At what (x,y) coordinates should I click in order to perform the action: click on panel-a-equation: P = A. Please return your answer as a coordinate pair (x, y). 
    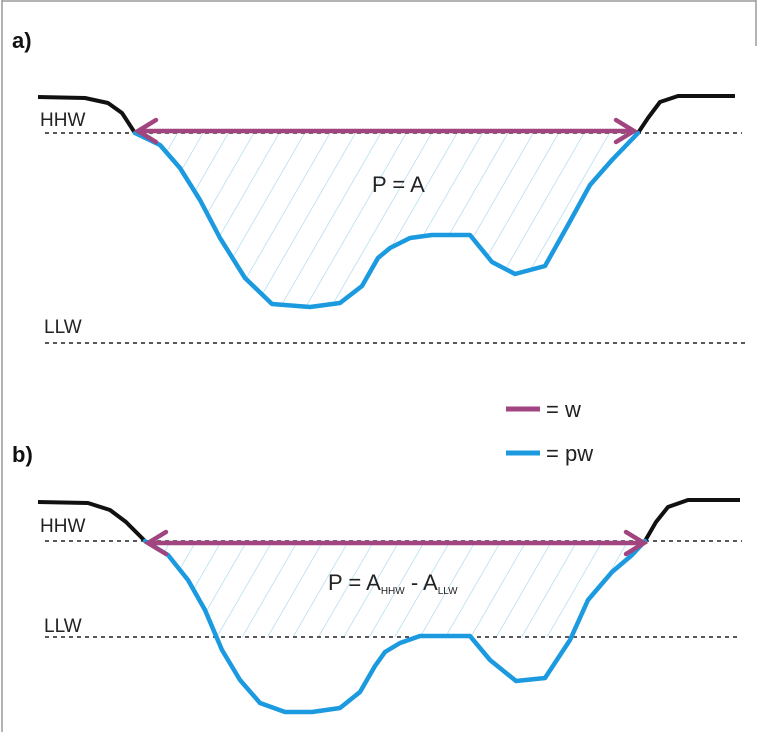
    Looking at the image, I should click on (398, 184).